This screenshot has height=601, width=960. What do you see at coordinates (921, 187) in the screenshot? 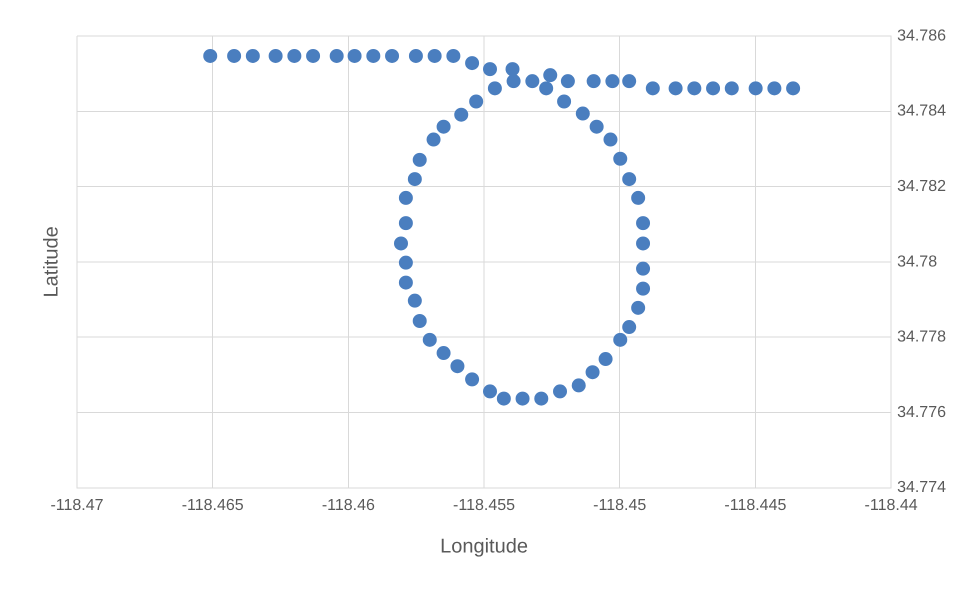
I see `y-tick-label: 34.782` at bounding box center [921, 187].